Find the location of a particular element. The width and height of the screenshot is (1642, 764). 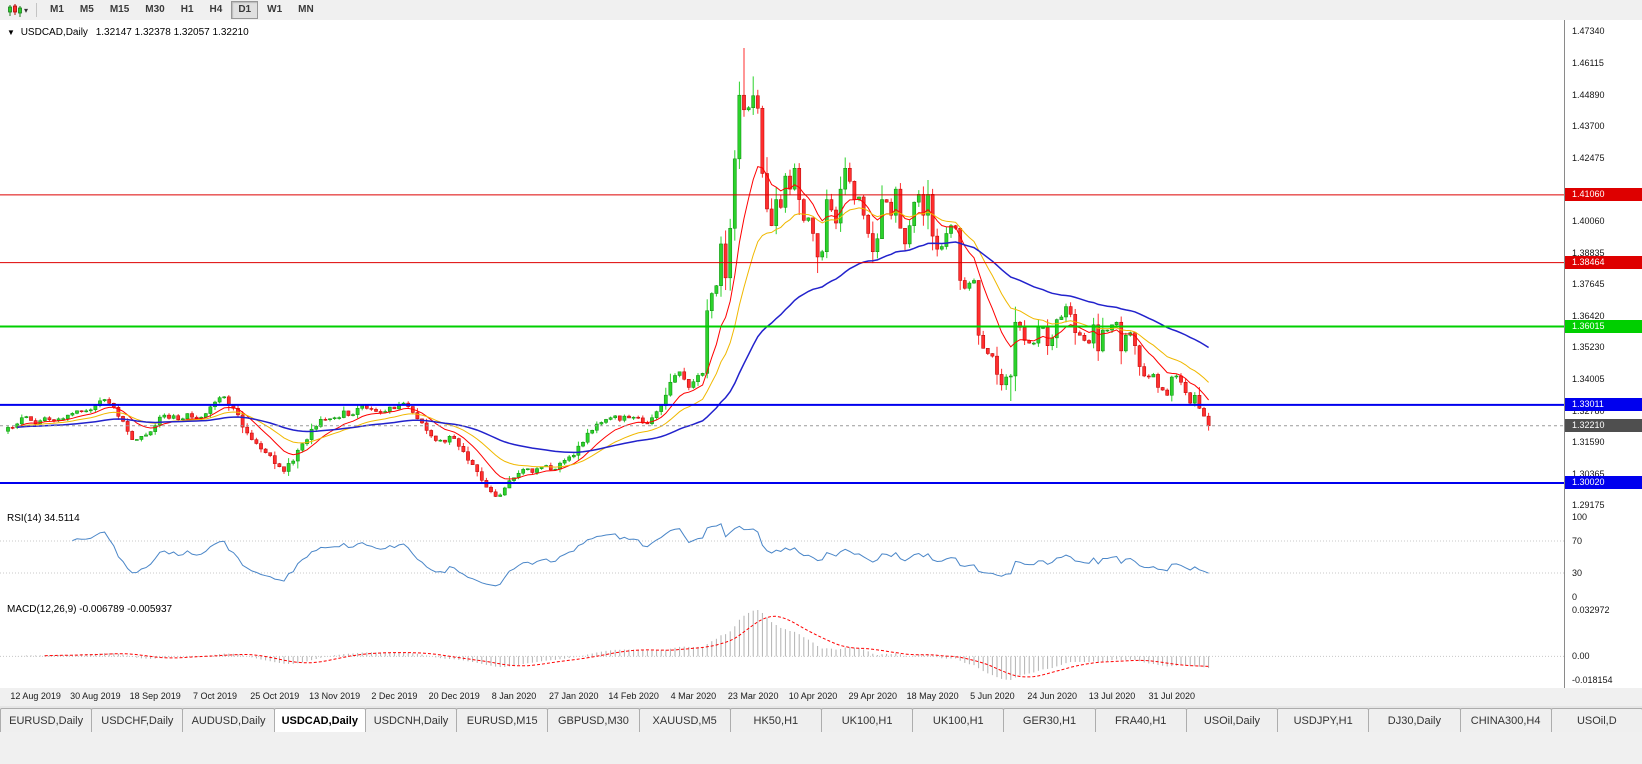

timeframe-group: M1 M5 M15 M30 H1 H4 D1 W1 MN is located at coordinates (182, 10).